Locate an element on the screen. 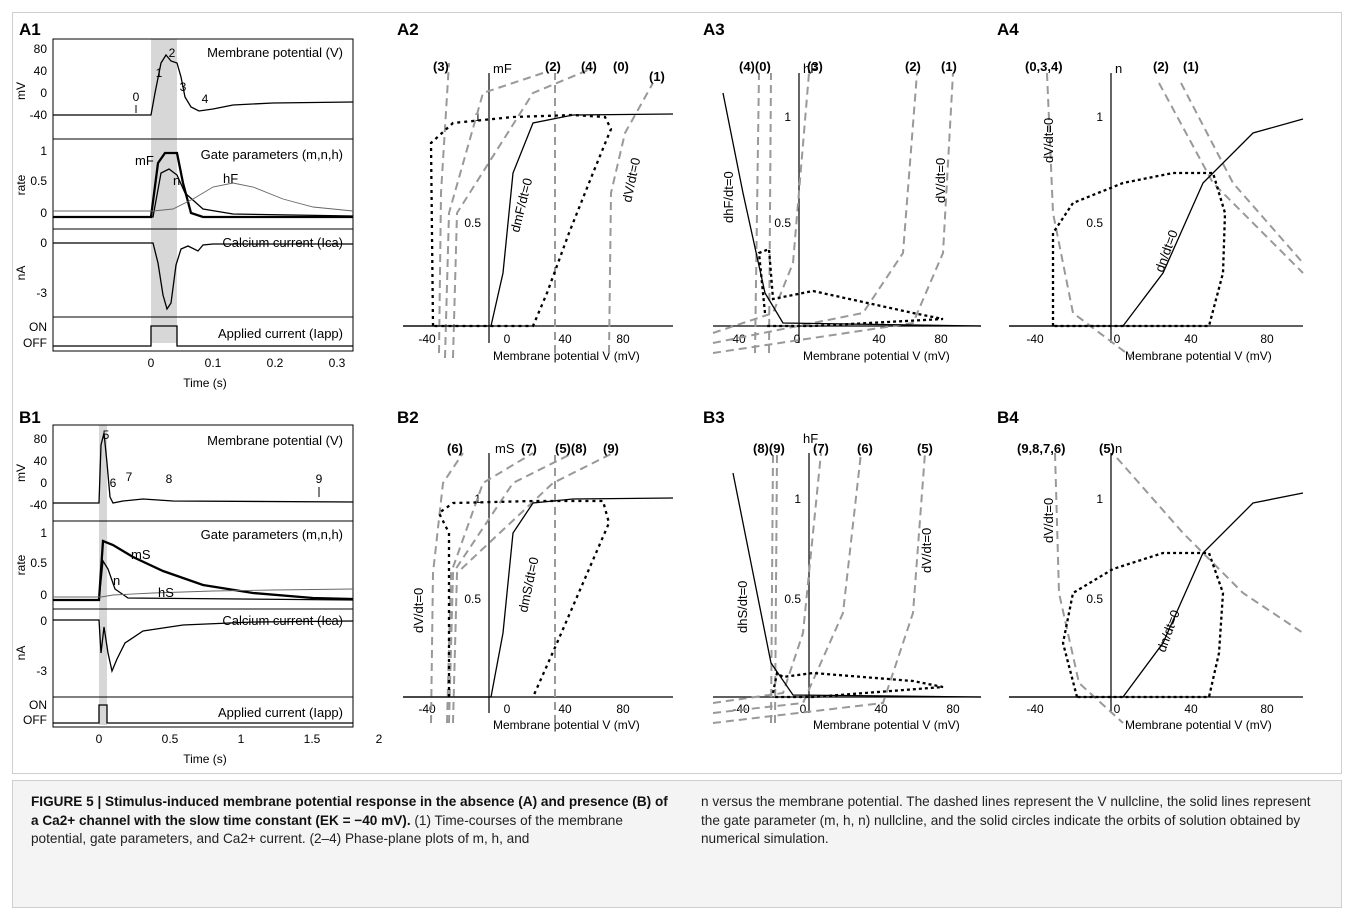 The image size is (1355, 912). nullcline-label: (0) is located at coordinates (621, 66).